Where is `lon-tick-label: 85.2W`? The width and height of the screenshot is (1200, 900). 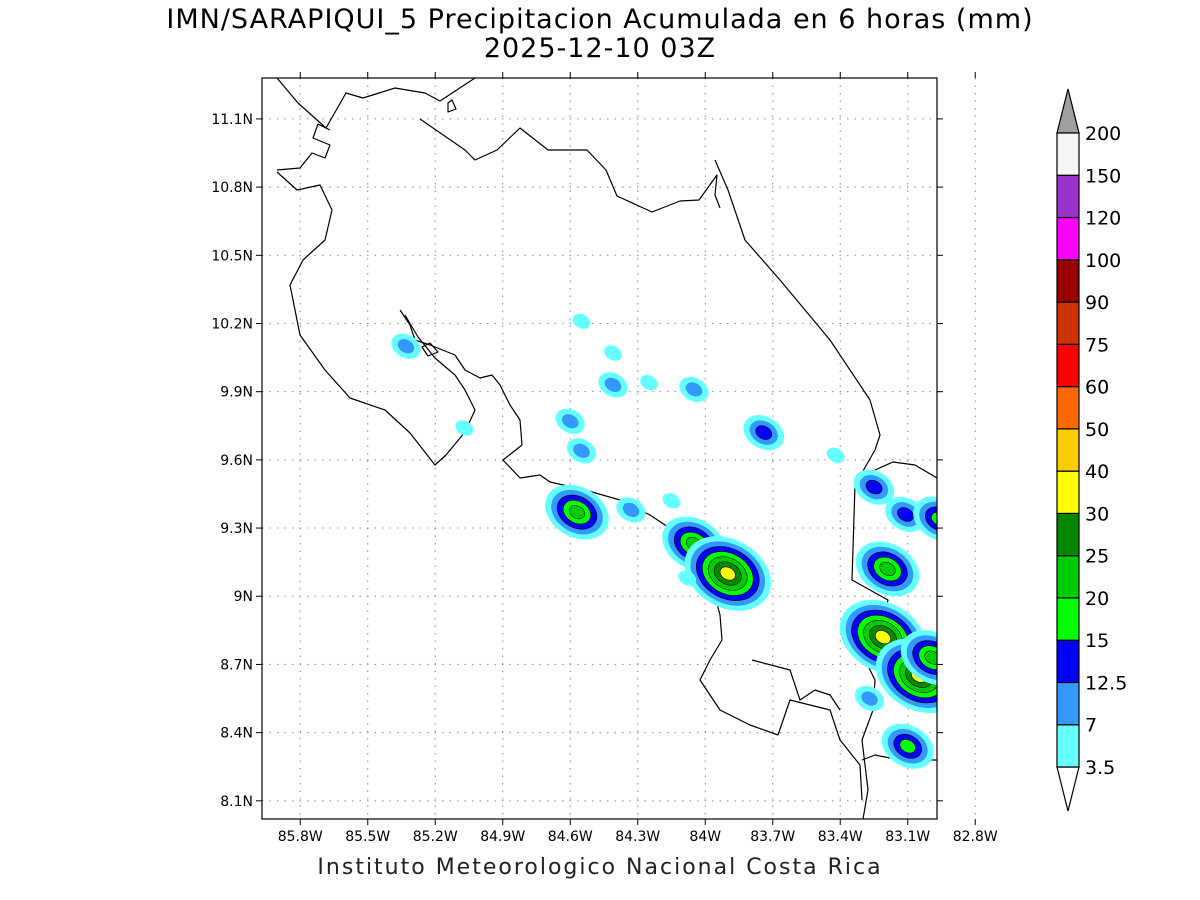
lon-tick-label: 85.2W is located at coordinates (435, 837).